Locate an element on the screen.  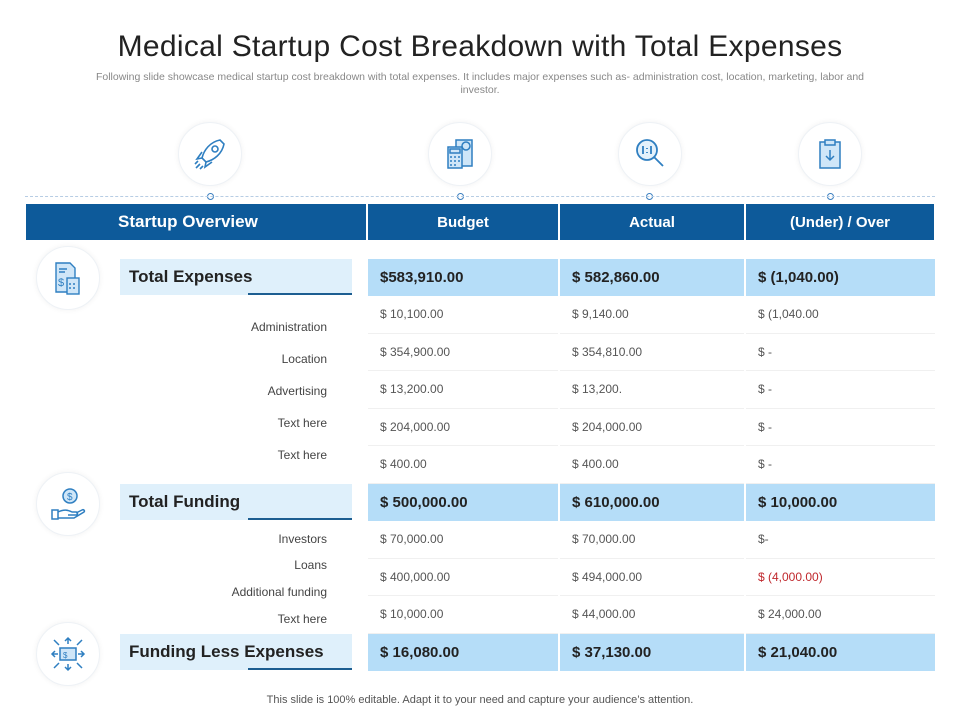
calculator-document-icon is located at coordinates (460, 154).